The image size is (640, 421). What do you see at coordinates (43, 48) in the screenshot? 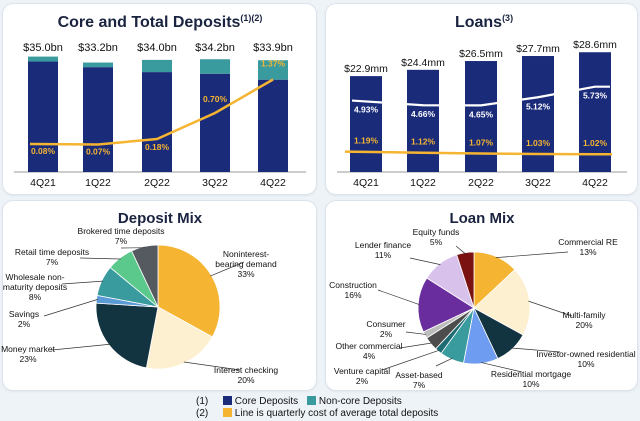
I see `deposit-total-label: $35.0bn` at bounding box center [43, 48].